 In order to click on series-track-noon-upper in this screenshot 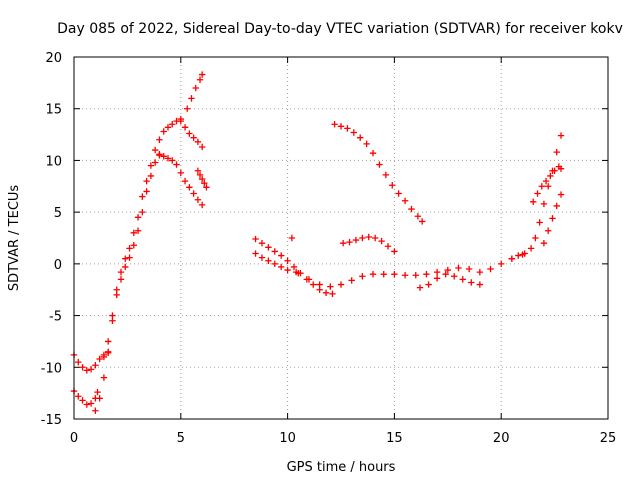, I will do `click(191, 134)`.